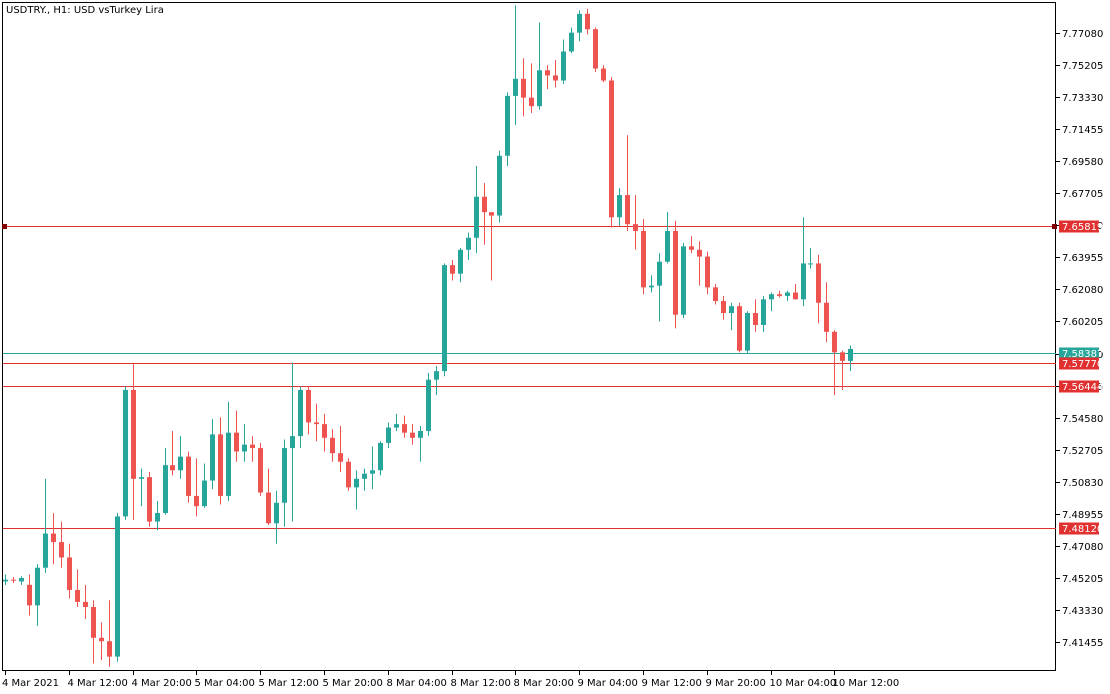 This screenshot has width=1110, height=694. Describe the element at coordinates (1082, 290) in the screenshot. I see `y-tick-label: 7.62080` at that location.